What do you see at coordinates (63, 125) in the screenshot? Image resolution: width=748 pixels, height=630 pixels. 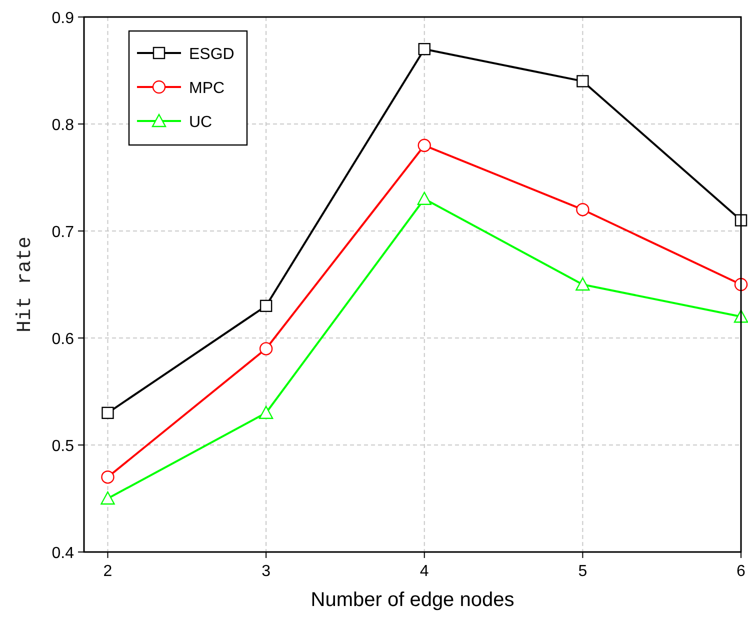 I see `y-tick-label: 0.8` at bounding box center [63, 125].